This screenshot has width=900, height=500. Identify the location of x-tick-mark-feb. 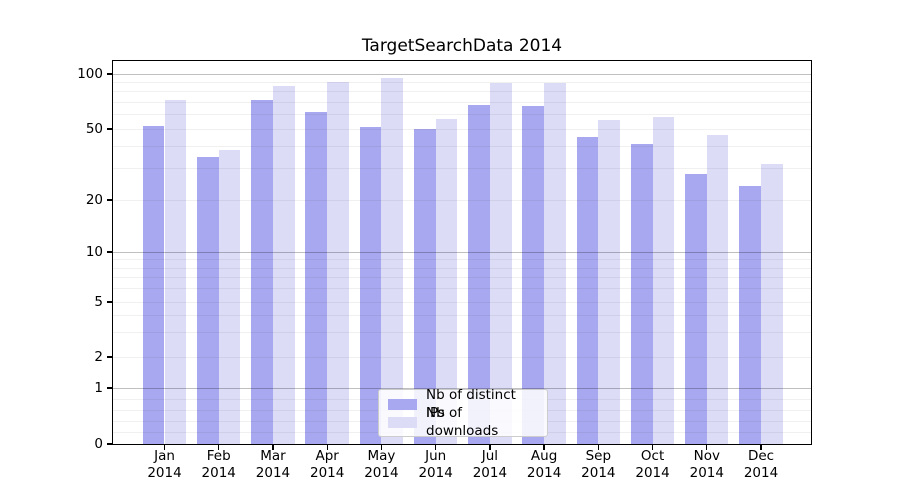
(219, 447).